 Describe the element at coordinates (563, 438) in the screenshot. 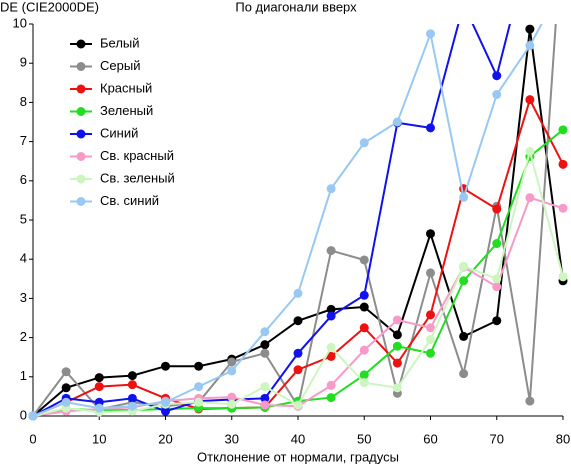

I see `x-tick-label: 80` at that location.